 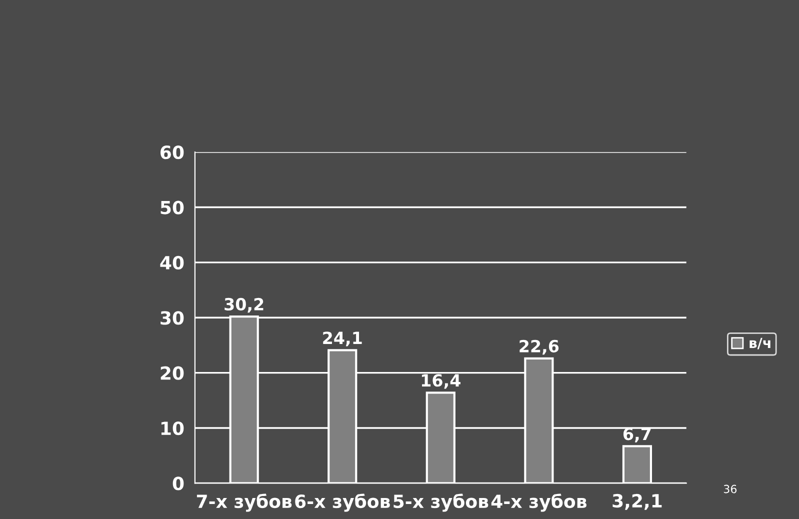 What do you see at coordinates (244, 305) in the screenshot?
I see `data-label: 30,2` at bounding box center [244, 305].